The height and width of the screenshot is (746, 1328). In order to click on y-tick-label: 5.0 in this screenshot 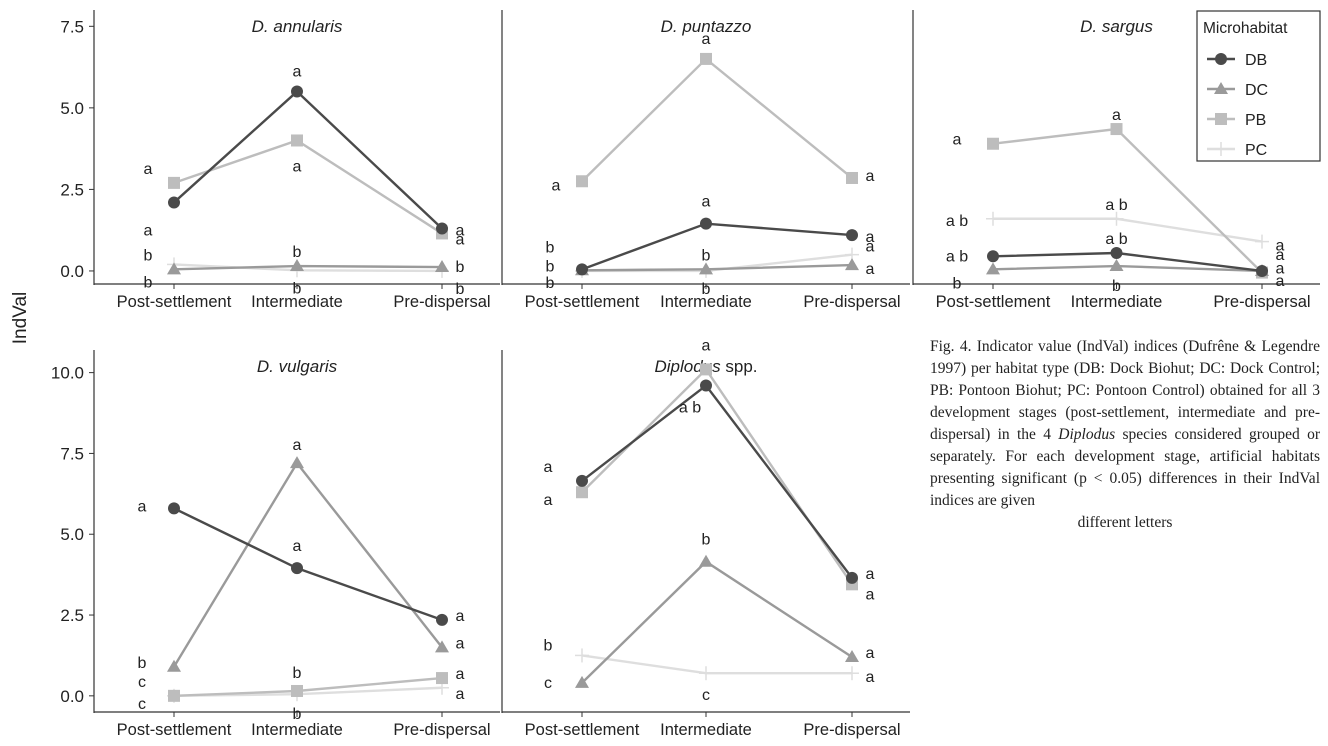, I will do `click(72, 534)`.